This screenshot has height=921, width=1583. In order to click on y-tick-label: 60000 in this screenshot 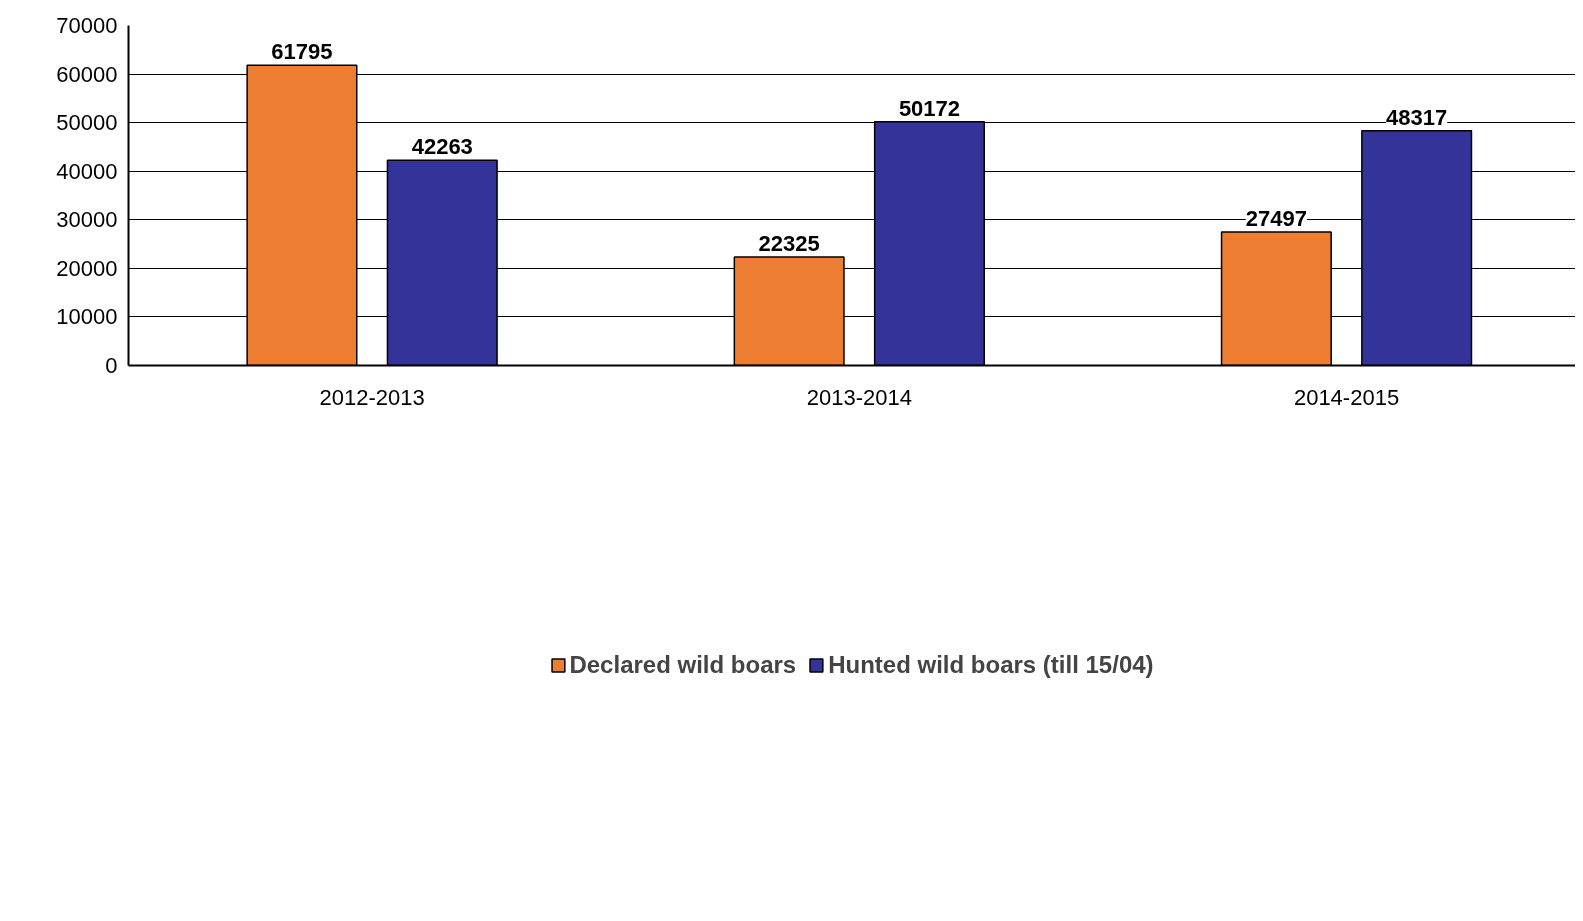, I will do `click(87, 74)`.